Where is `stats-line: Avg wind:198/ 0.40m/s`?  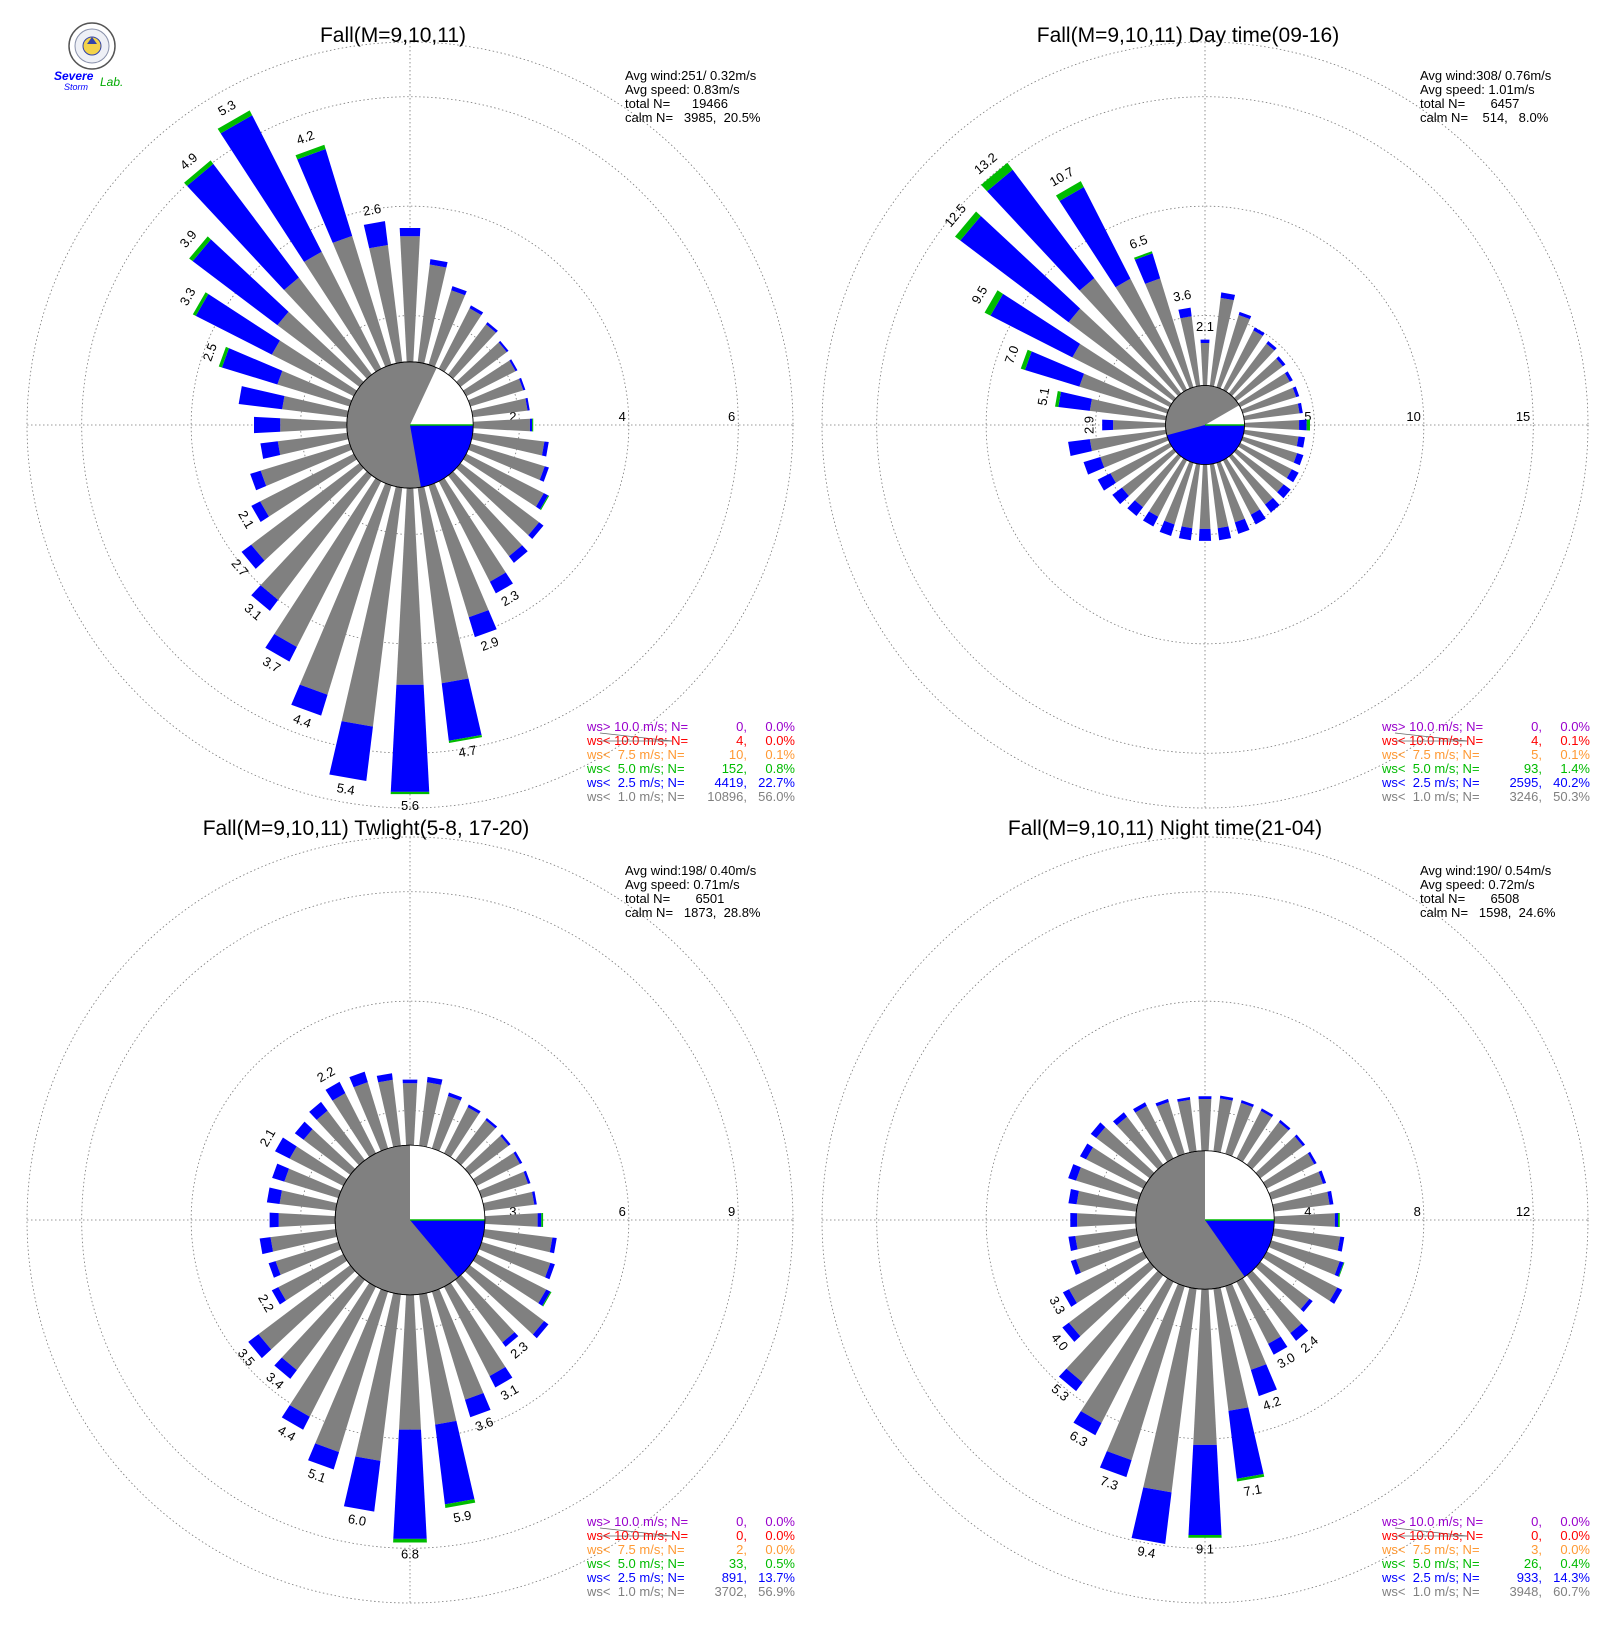 stats-line: Avg wind:198/ 0.40m/s is located at coordinates (691, 870).